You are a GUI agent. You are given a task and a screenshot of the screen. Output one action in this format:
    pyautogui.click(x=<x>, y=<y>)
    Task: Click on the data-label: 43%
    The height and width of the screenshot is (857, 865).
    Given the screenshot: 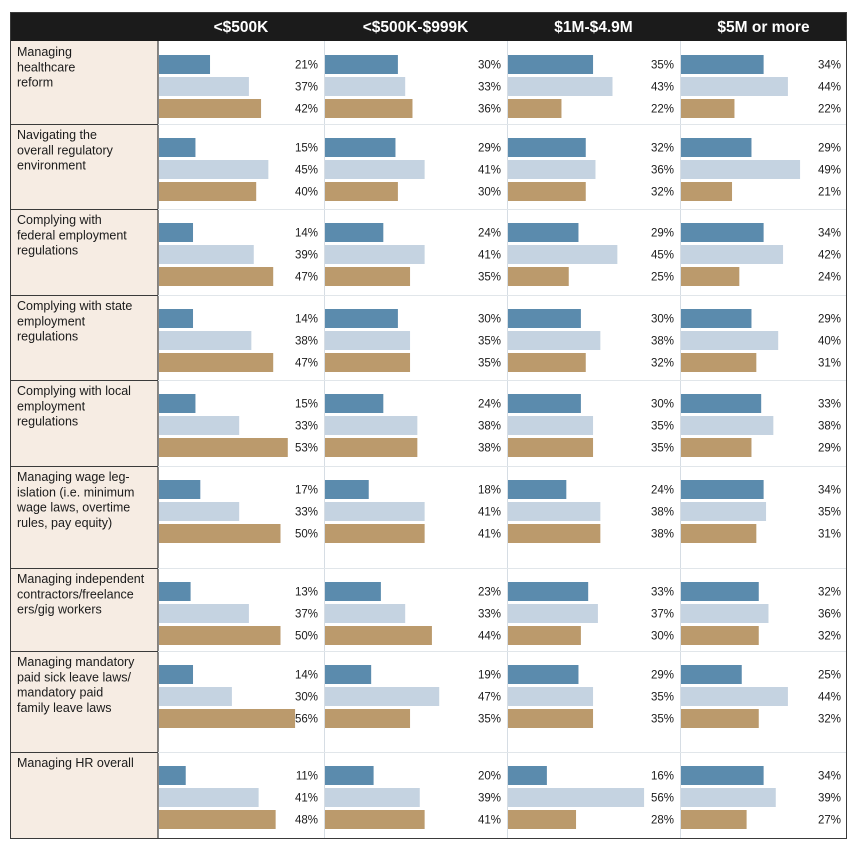 What is the action you would take?
    pyautogui.click(x=662, y=88)
    